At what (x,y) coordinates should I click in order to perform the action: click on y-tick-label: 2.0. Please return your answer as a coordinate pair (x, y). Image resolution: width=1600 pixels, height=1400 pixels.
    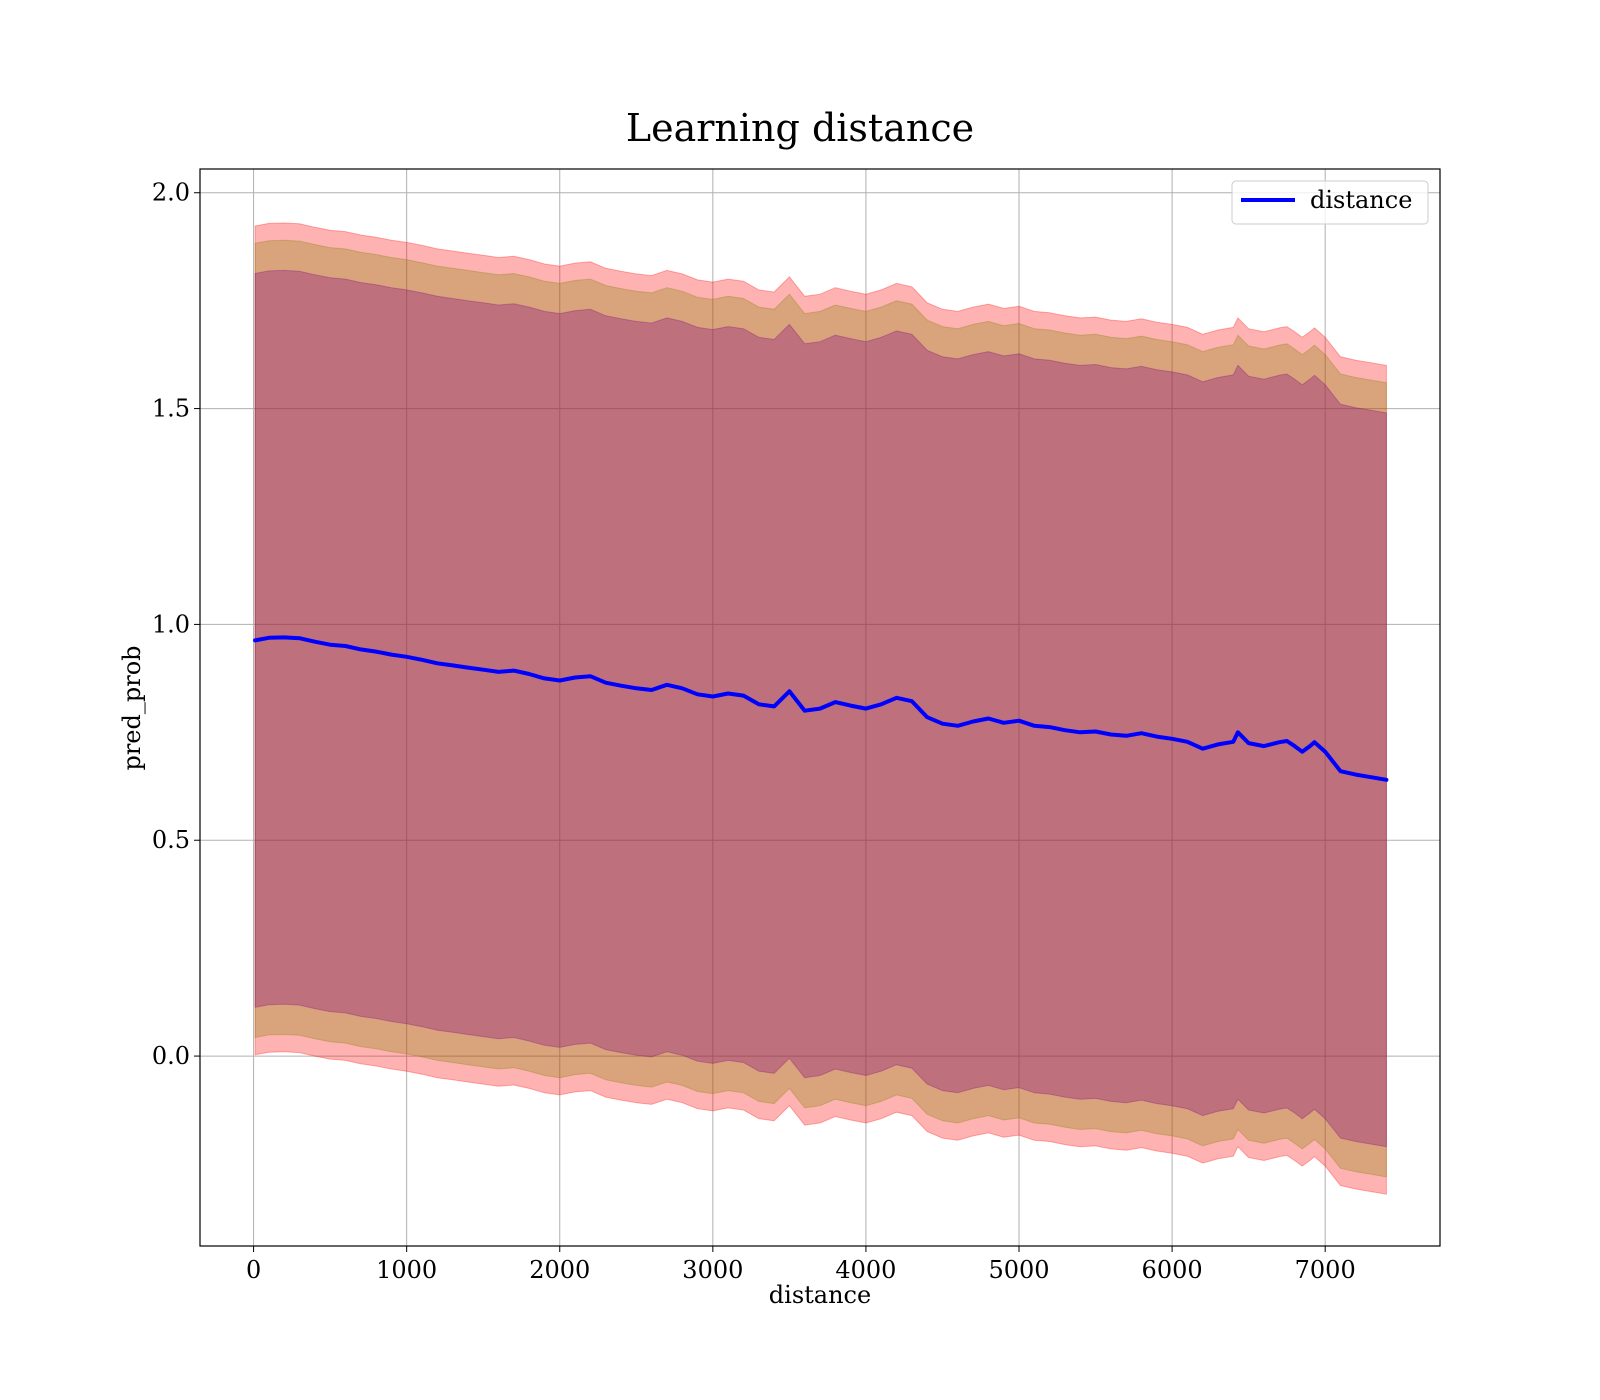
    Looking at the image, I should click on (171, 193).